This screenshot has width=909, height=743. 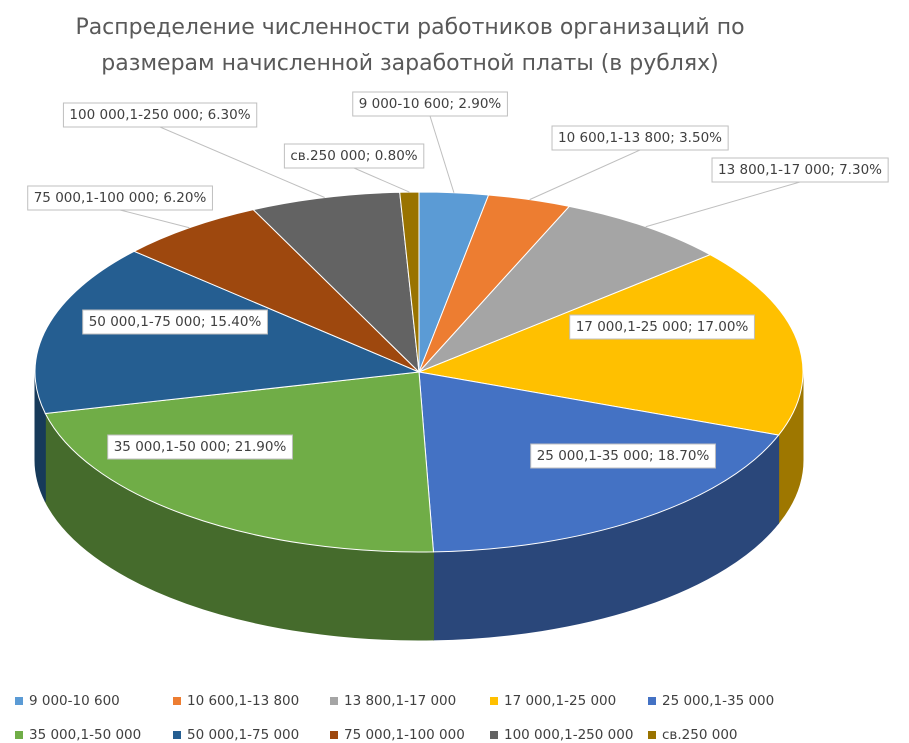 What do you see at coordinates (479, 104) in the screenshot?
I see `label-value: 2.90%` at bounding box center [479, 104].